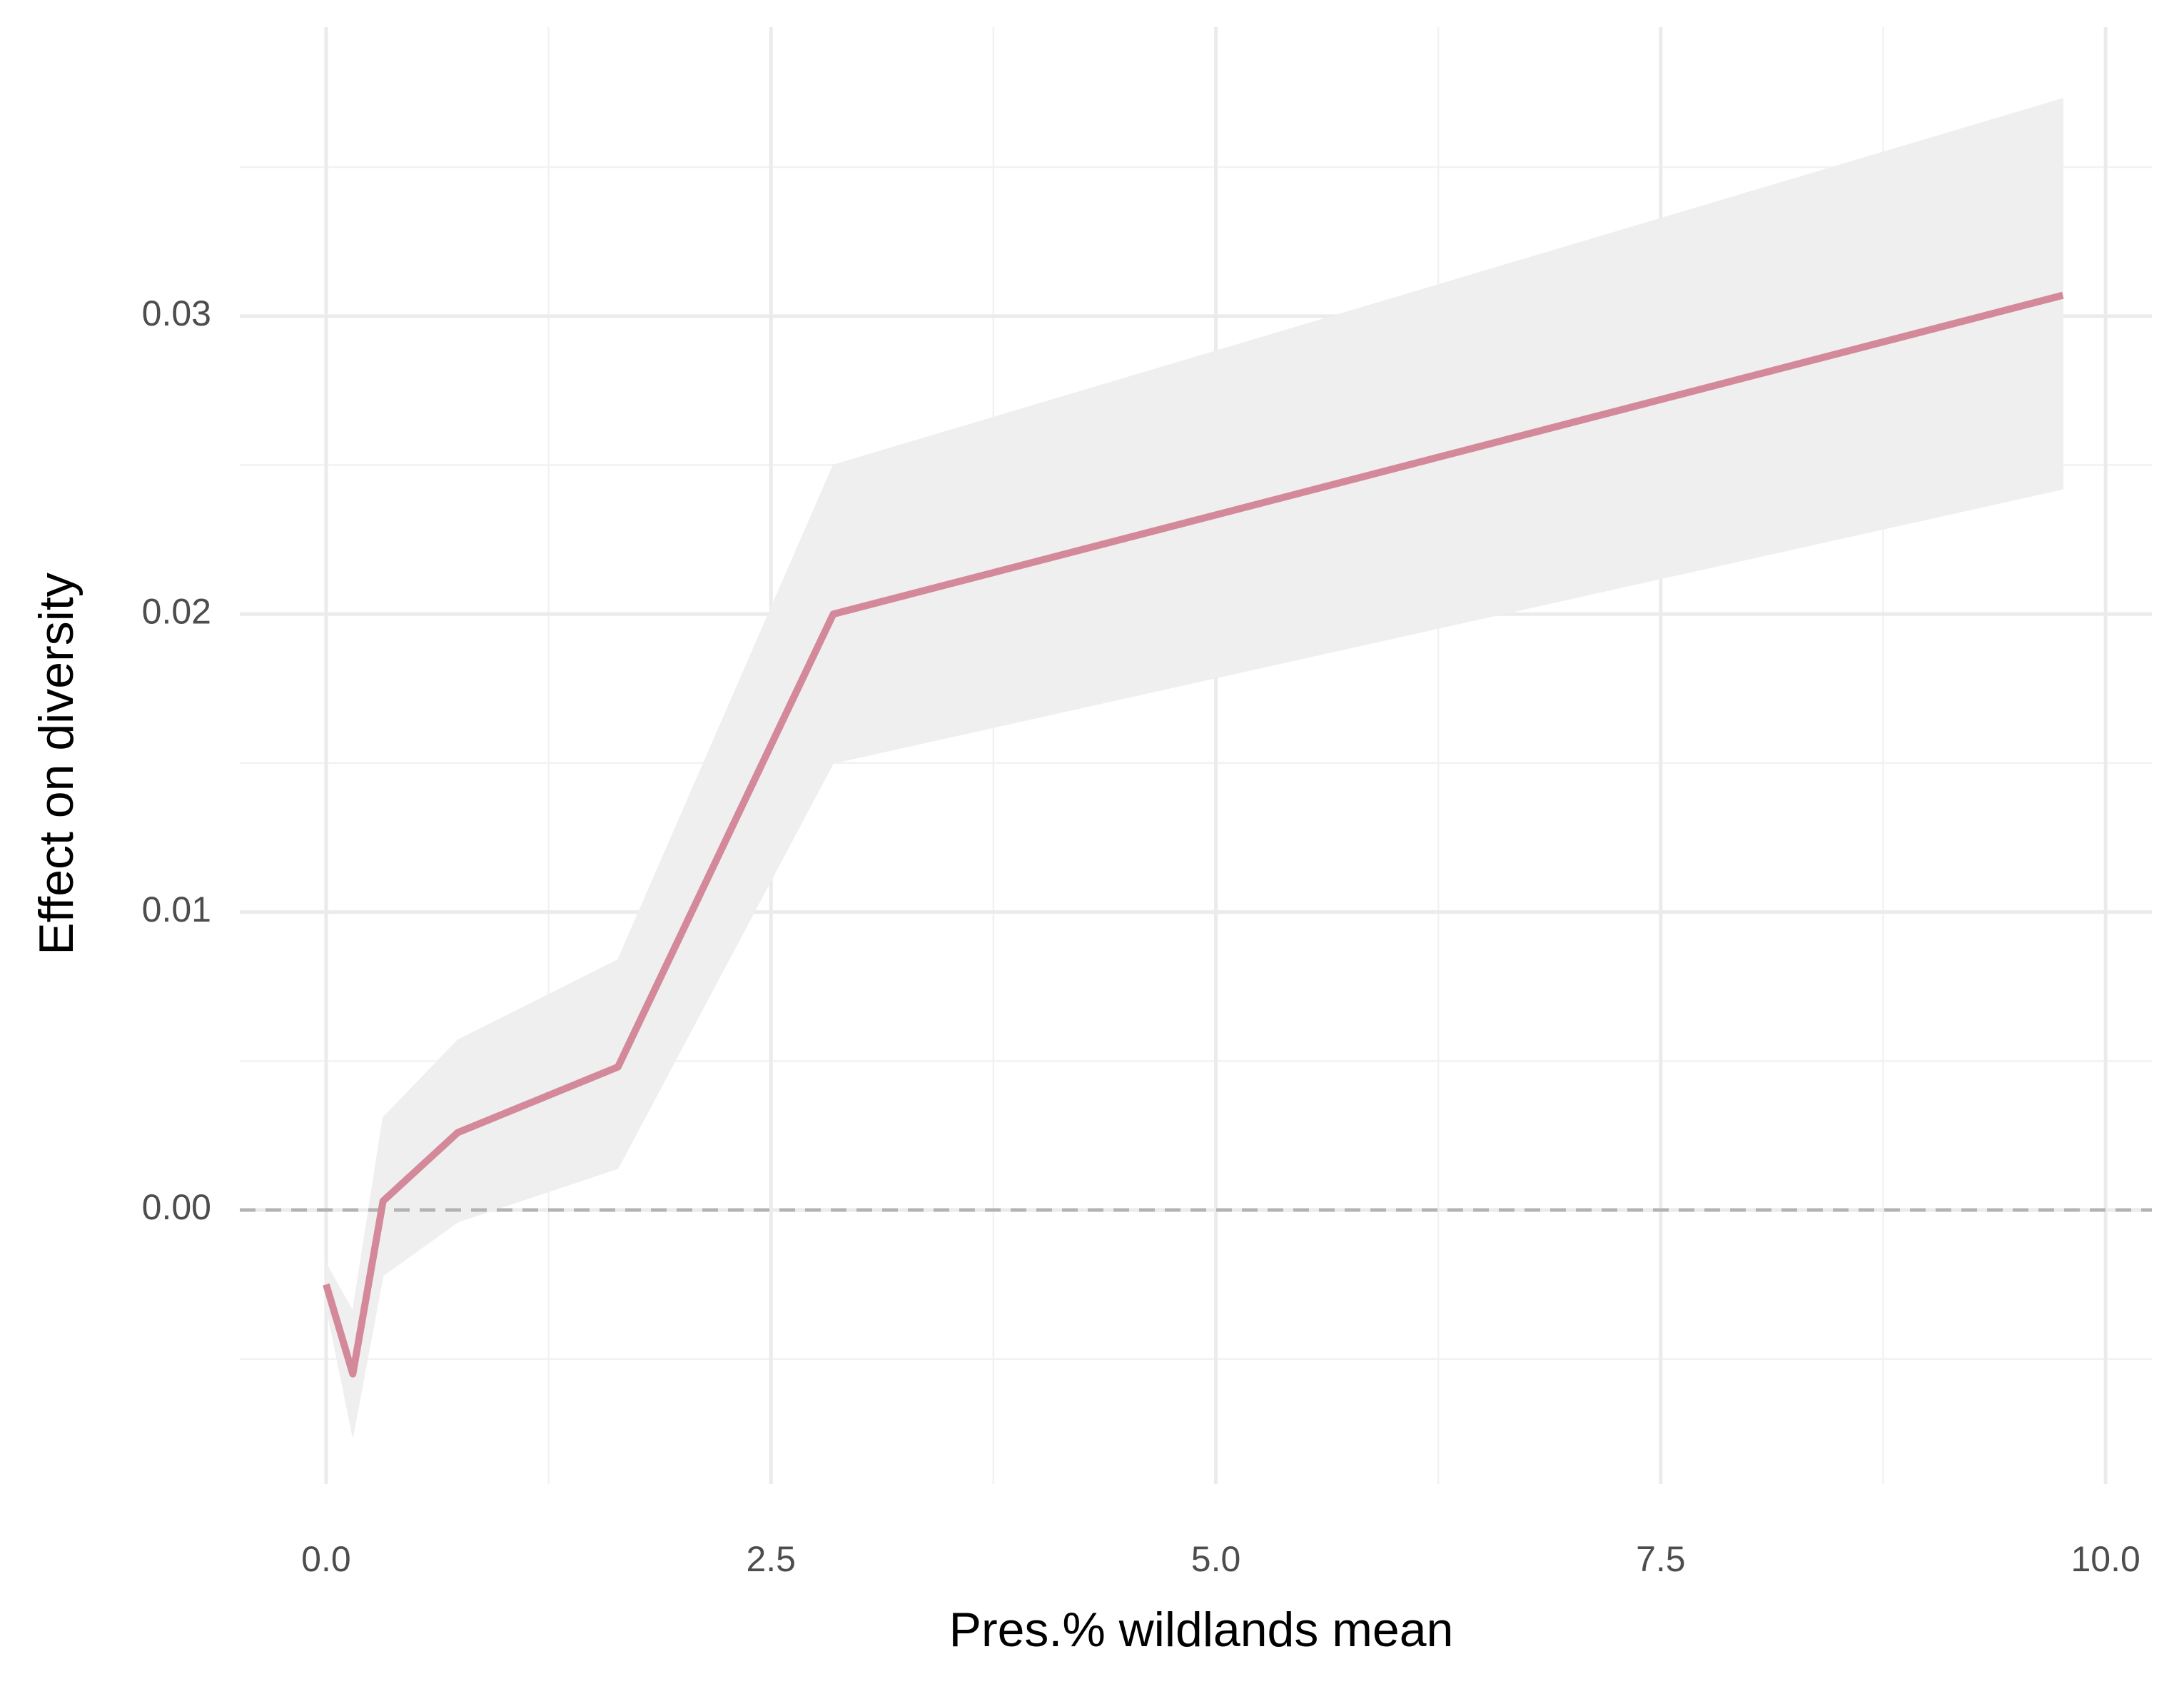  What do you see at coordinates (1201, 1630) in the screenshot?
I see `x-axis-title: Pres.% wildlands mean` at bounding box center [1201, 1630].